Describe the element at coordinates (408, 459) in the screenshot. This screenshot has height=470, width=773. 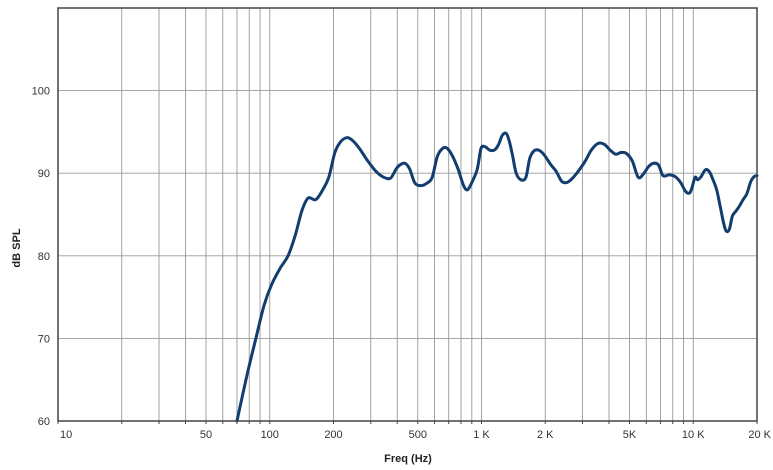
I see `x-axis-label: Freq (Hz)` at that location.